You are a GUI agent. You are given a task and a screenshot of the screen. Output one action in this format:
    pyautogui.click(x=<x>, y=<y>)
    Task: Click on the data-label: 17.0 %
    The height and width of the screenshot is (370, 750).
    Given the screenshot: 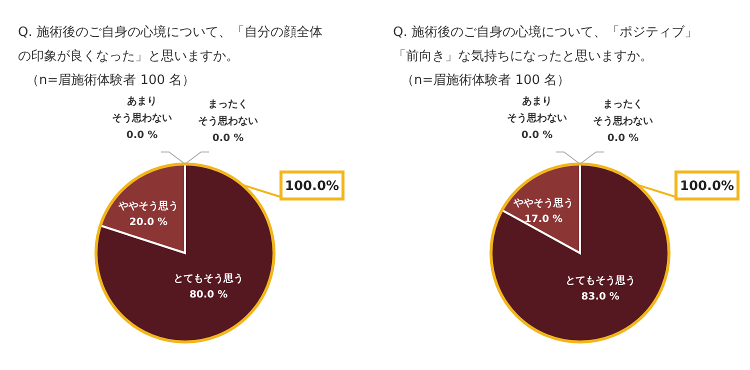 What is the action you would take?
    pyautogui.click(x=543, y=220)
    